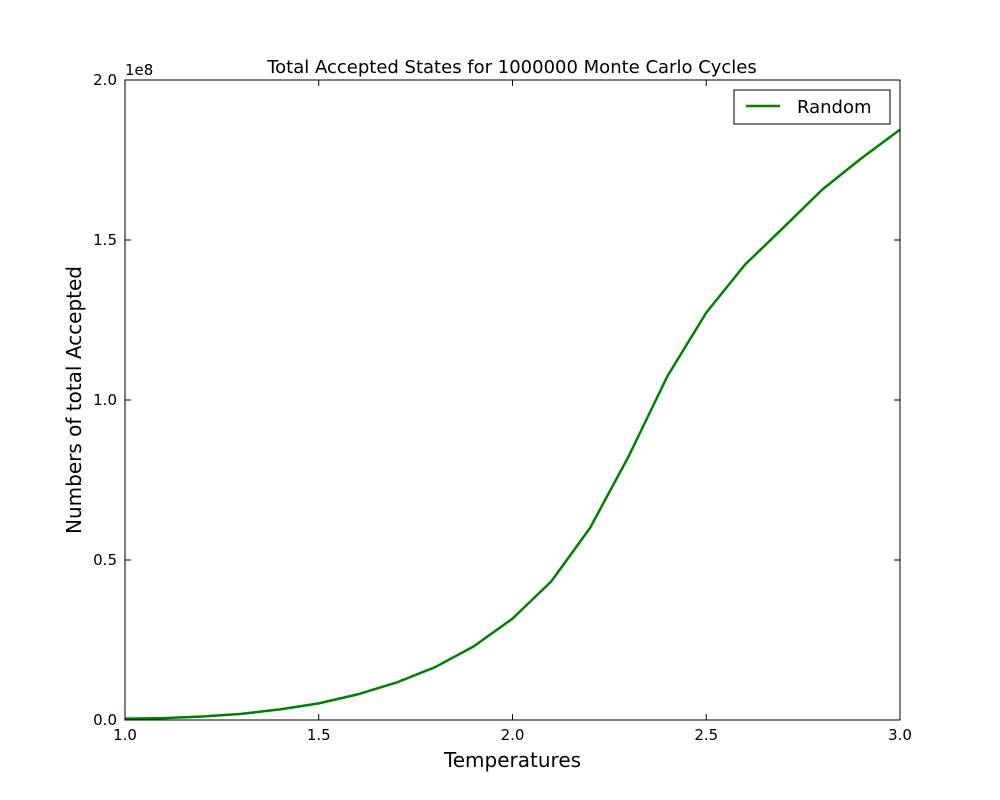  What do you see at coordinates (125, 735) in the screenshot?
I see `x-tick-label: 1.0` at bounding box center [125, 735].